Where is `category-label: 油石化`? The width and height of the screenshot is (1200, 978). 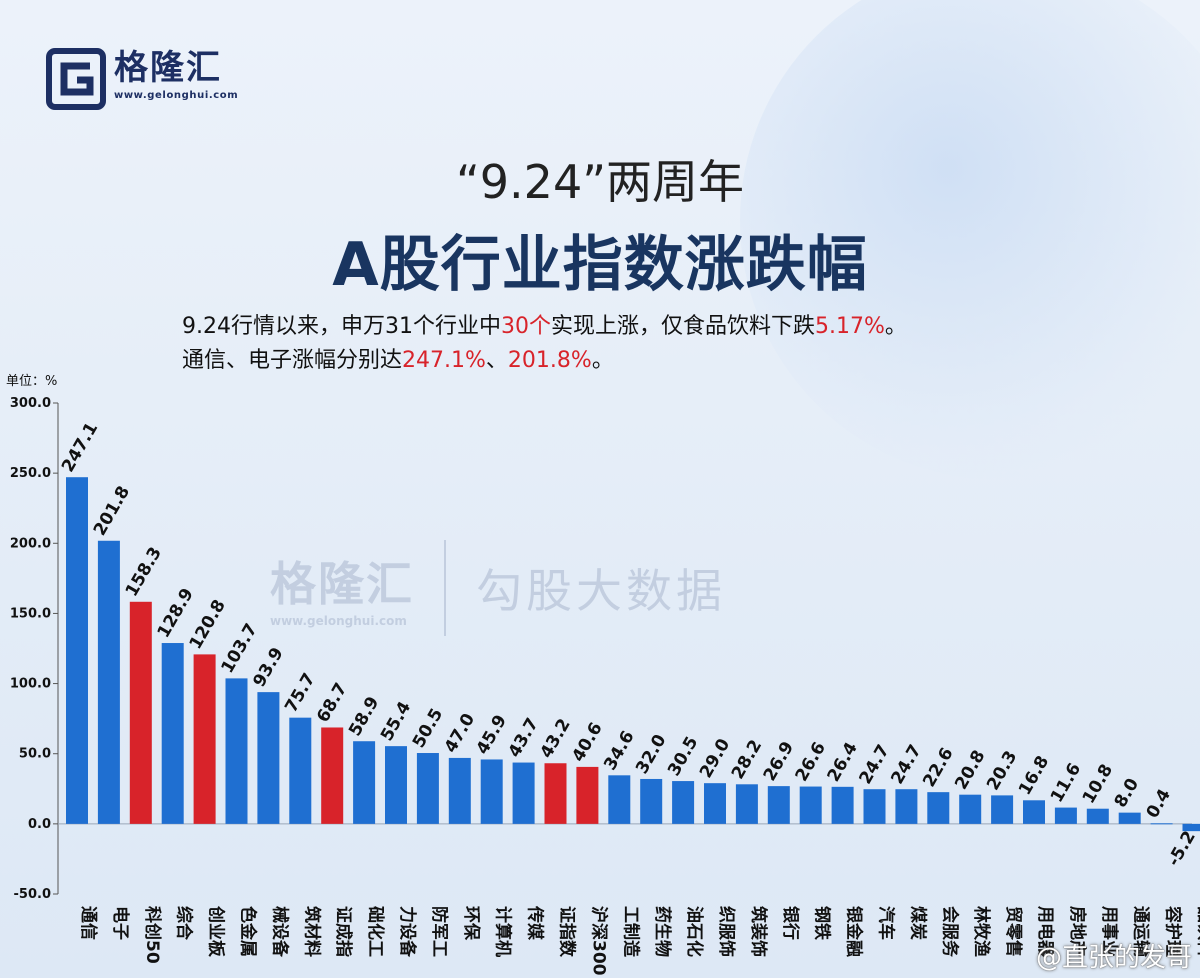
category-label: 油石化 is located at coordinates (694, 931).